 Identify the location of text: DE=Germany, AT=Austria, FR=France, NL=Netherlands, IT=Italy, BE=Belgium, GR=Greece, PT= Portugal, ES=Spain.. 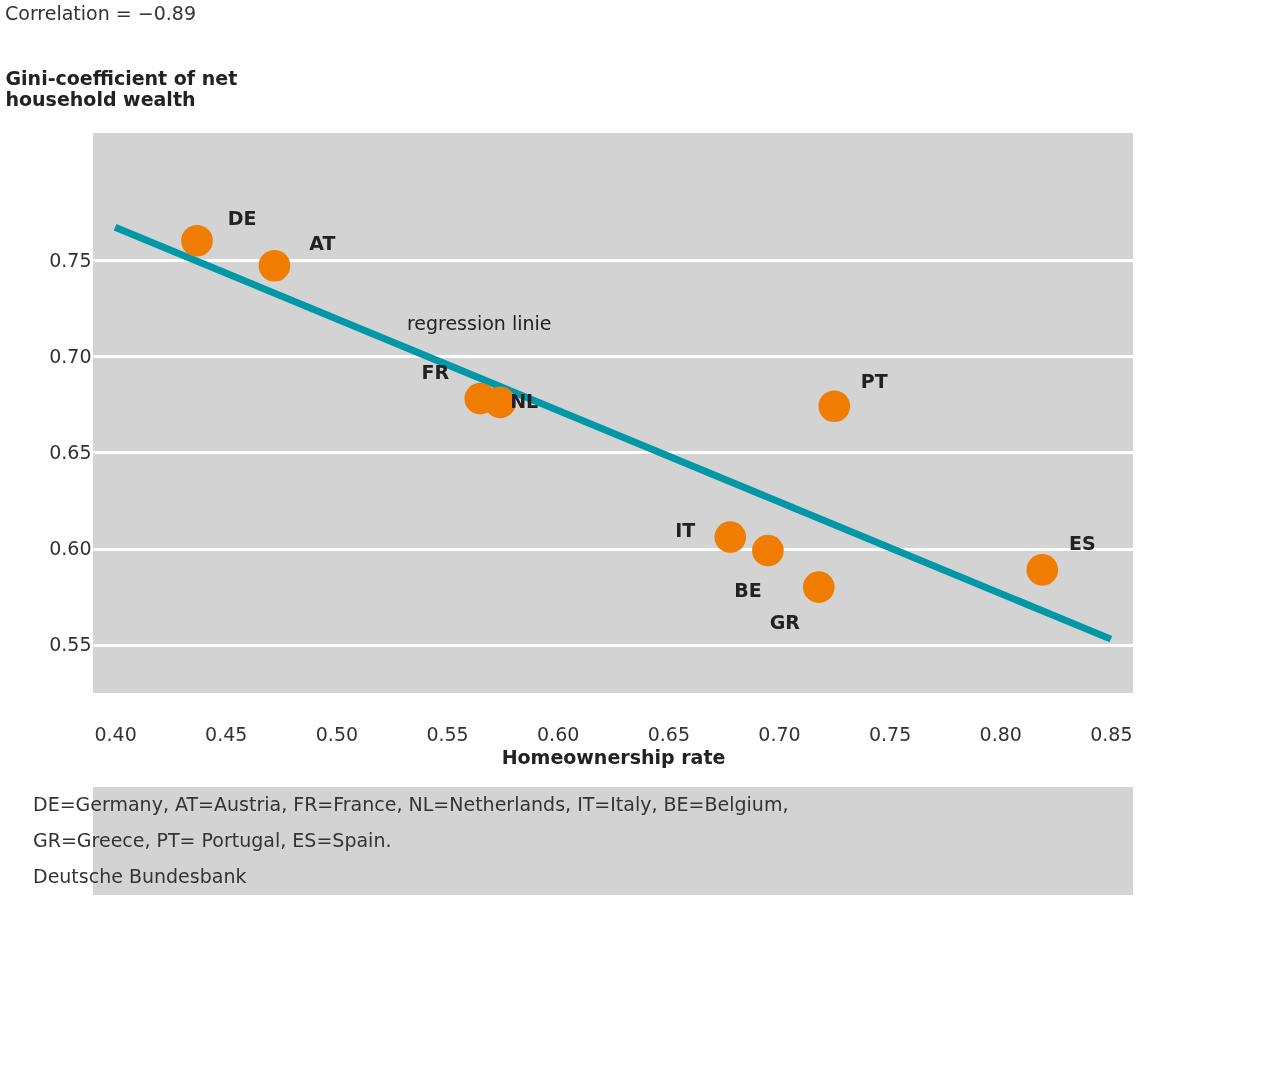
(411, 822).